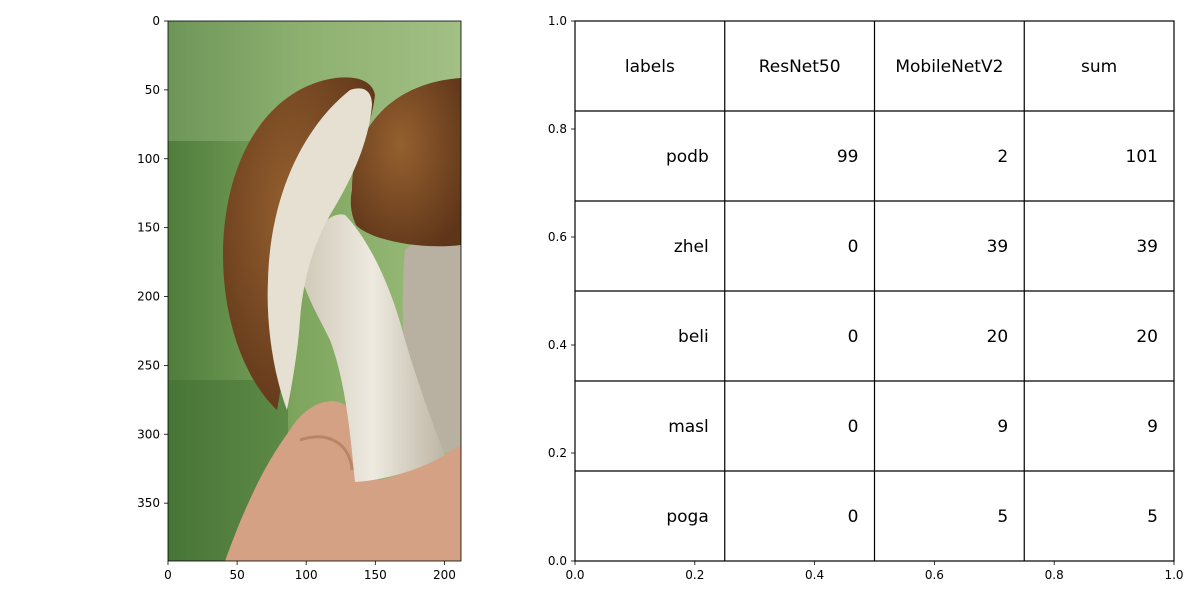 The width and height of the screenshot is (1200, 600). What do you see at coordinates (1173, 575) in the screenshot?
I see `table-x-tick-label: 1.0` at bounding box center [1173, 575].